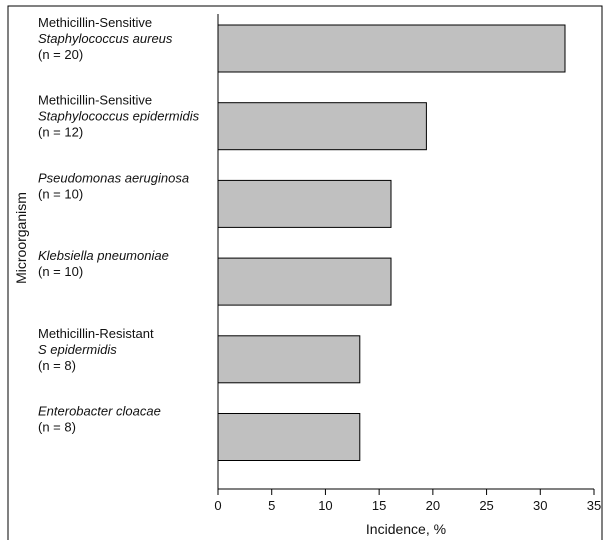 This screenshot has height=546, width=608. I want to click on category-label-line: Staphylococcus epidermidis, so click(119, 116).